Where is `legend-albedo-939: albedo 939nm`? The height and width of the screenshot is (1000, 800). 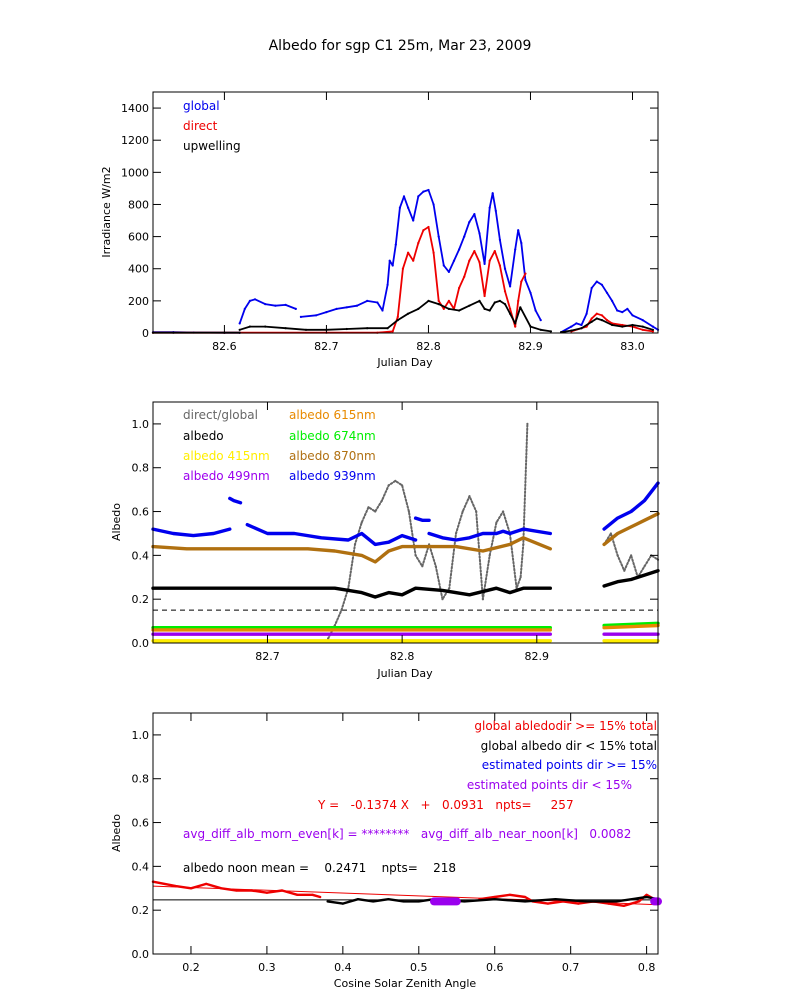
legend-albedo-939: albedo 939nm is located at coordinates (332, 476).